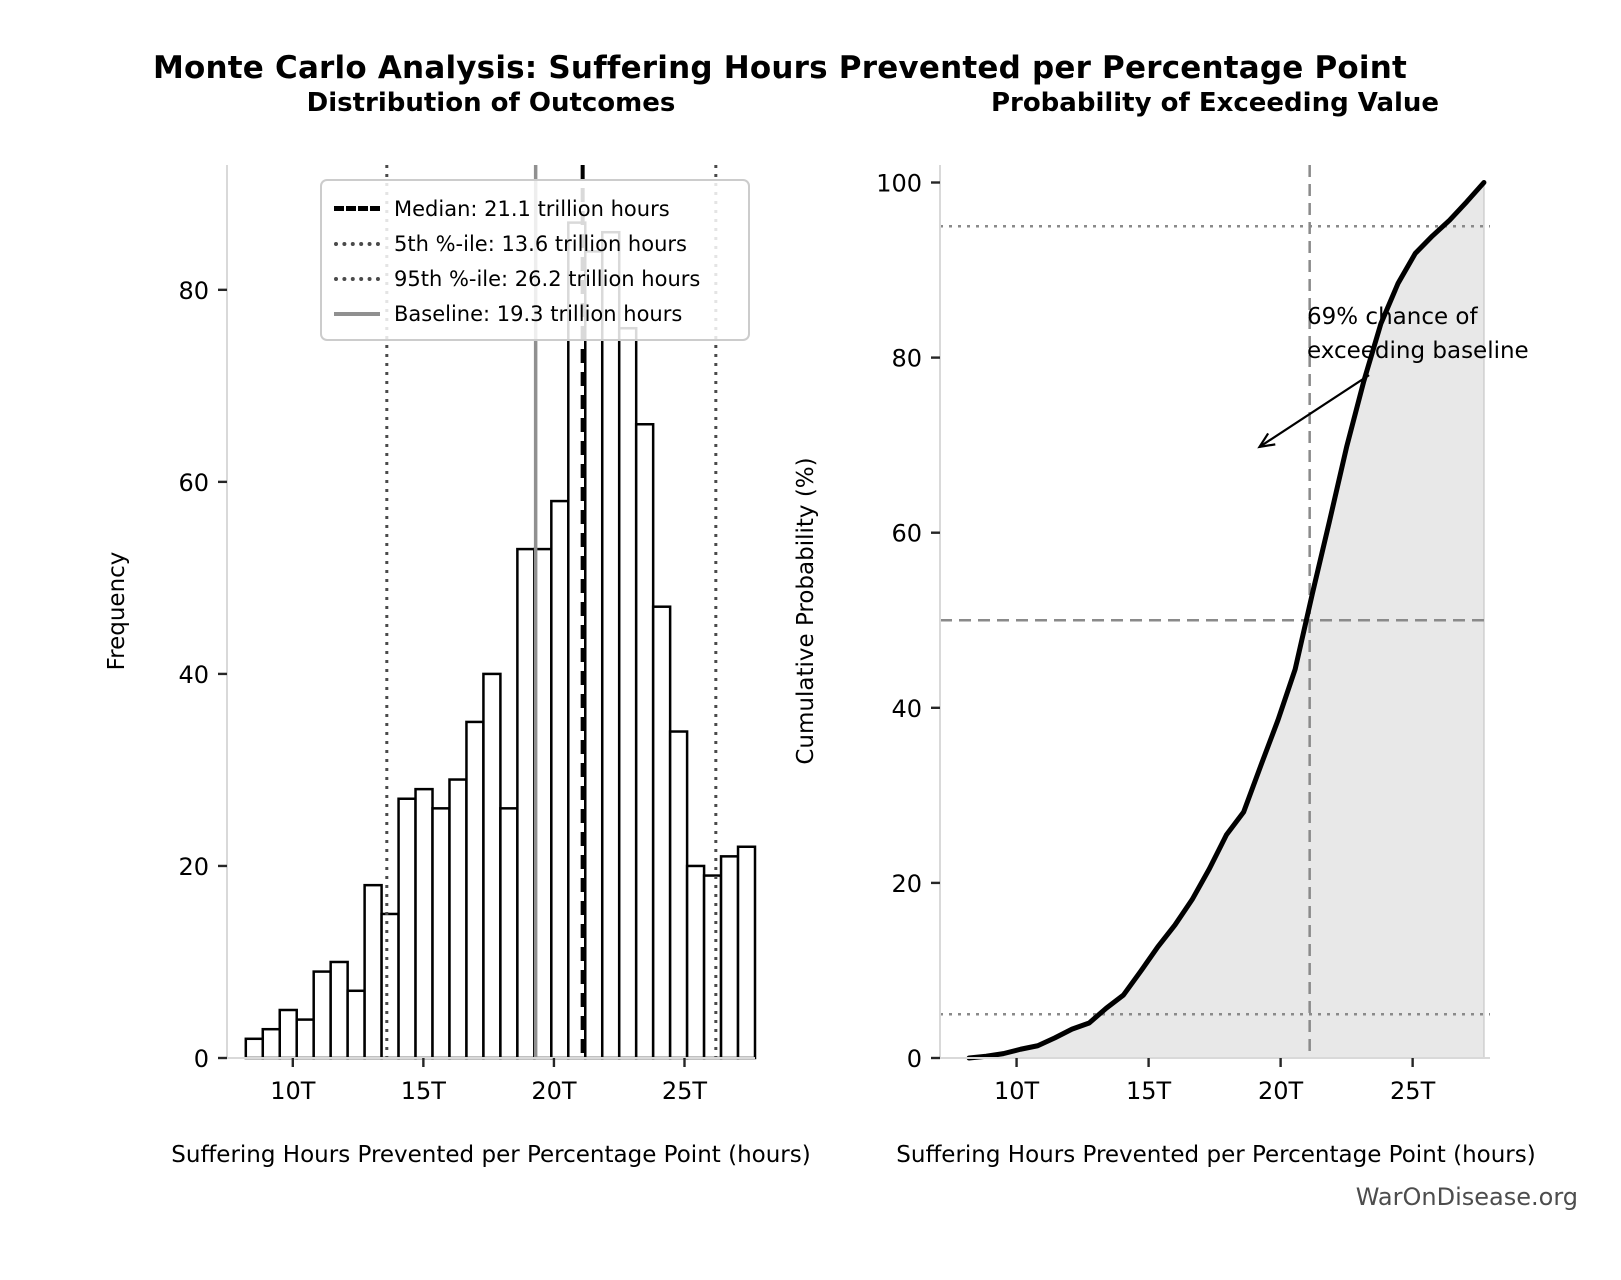 The width and height of the screenshot is (1621, 1280). I want to click on legend-item-baseline: Baseline: 19.3 trillion hours, so click(534, 313).